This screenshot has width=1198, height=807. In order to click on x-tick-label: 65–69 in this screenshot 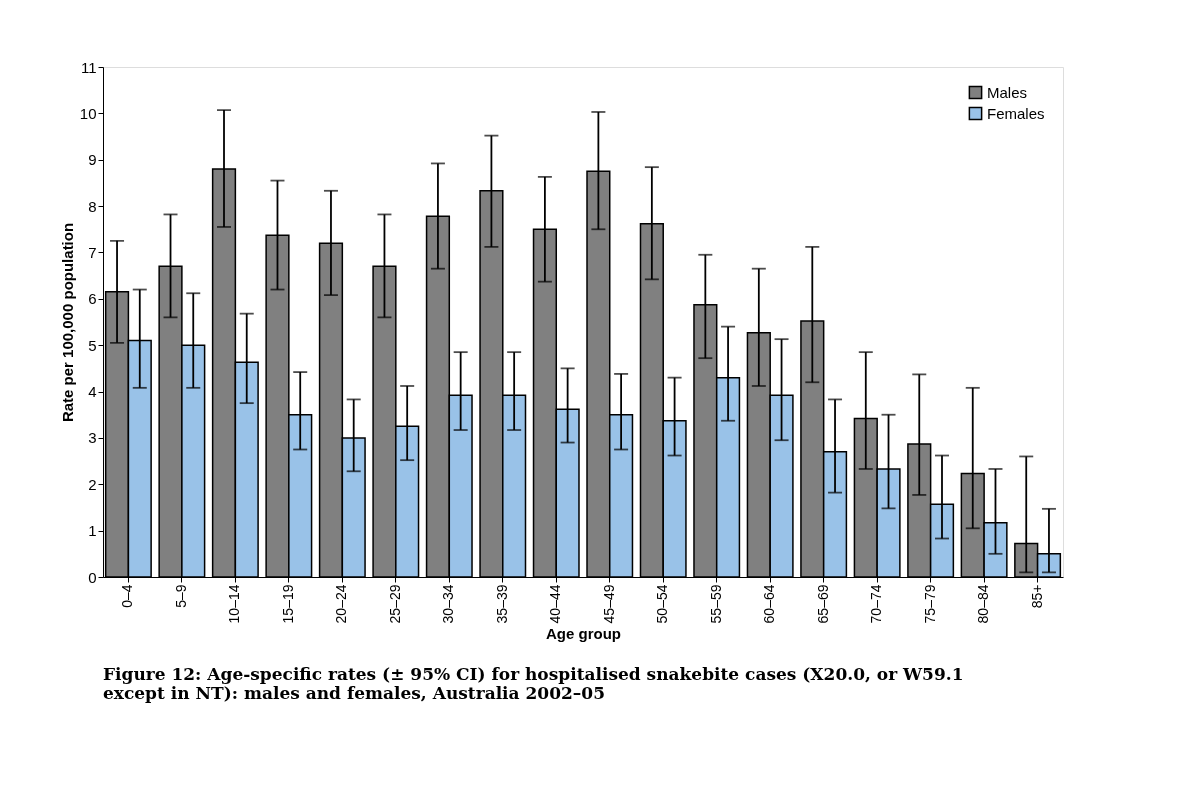, I will do `click(822, 604)`.